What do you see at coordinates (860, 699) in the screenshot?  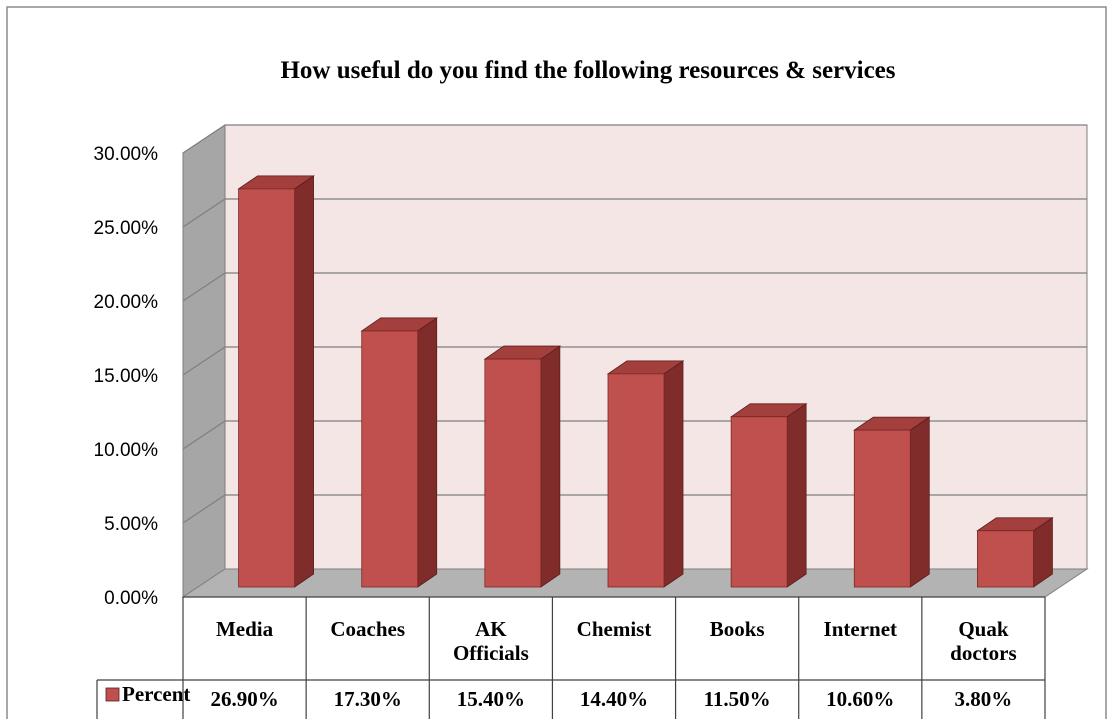 I see `data-label: 10.60%` at bounding box center [860, 699].